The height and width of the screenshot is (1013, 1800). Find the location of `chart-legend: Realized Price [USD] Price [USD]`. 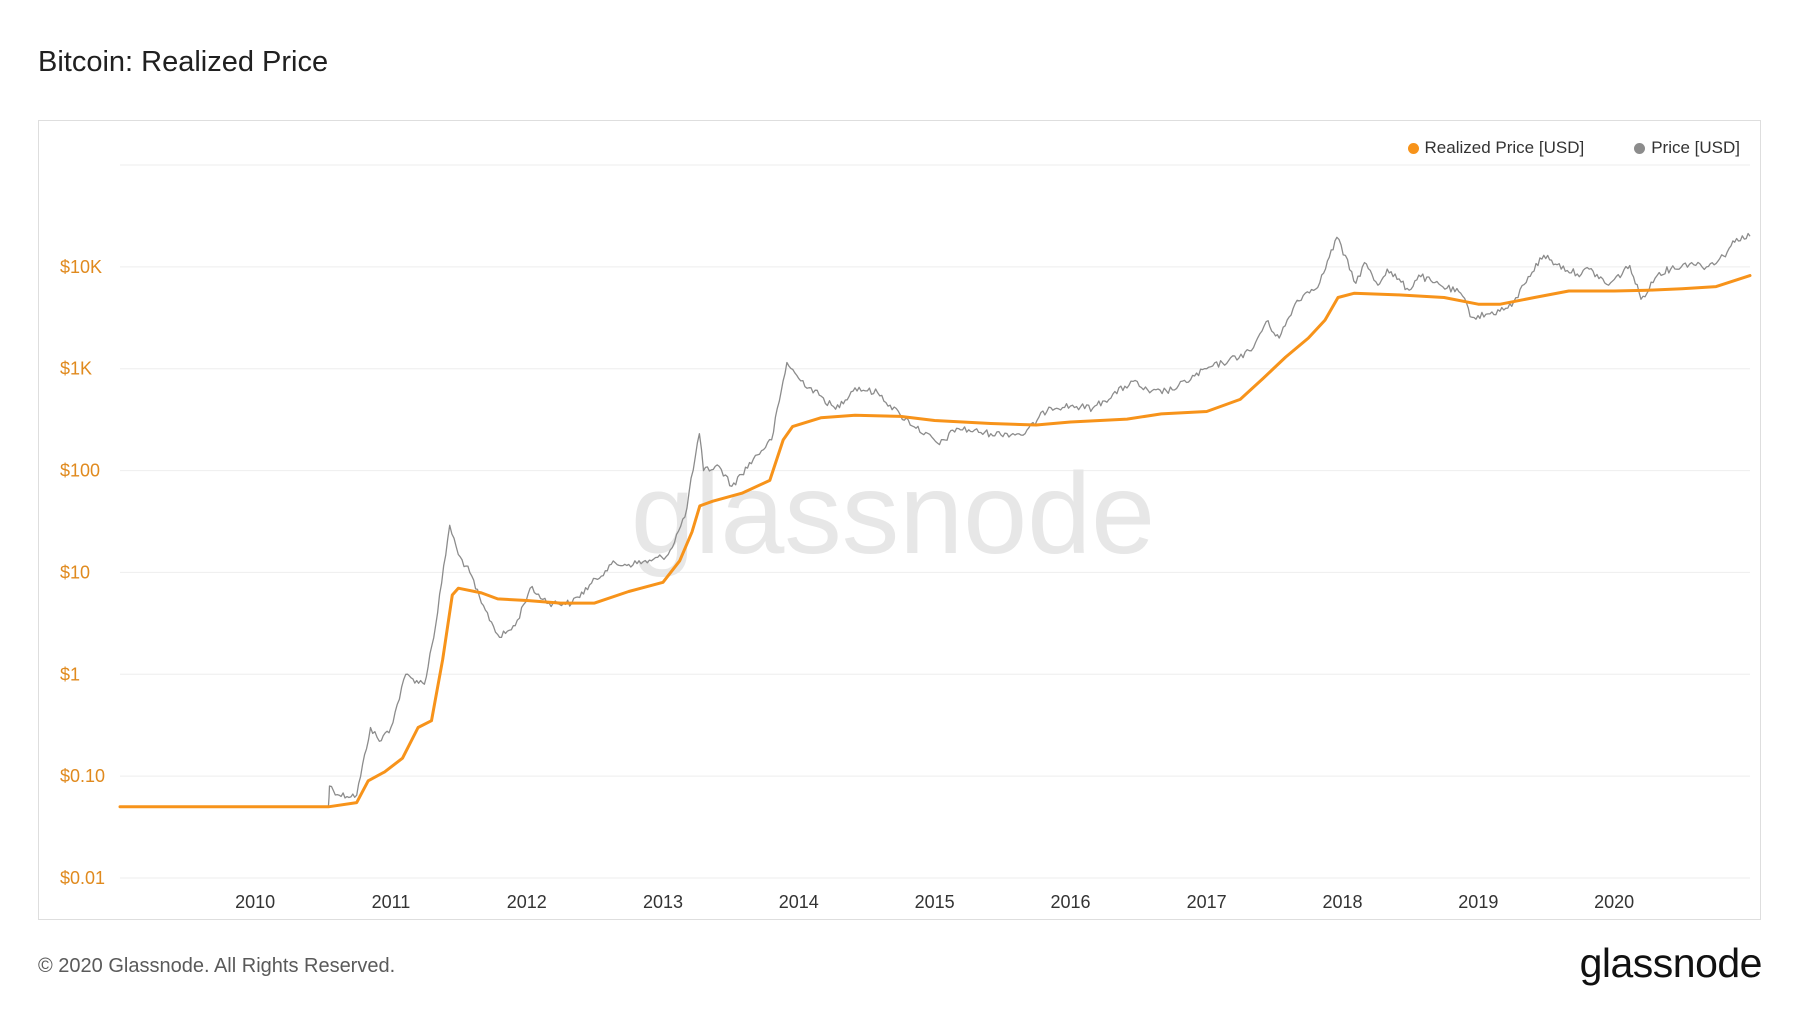

chart-legend: Realized Price [USD] Price [USD] is located at coordinates (1573, 148).